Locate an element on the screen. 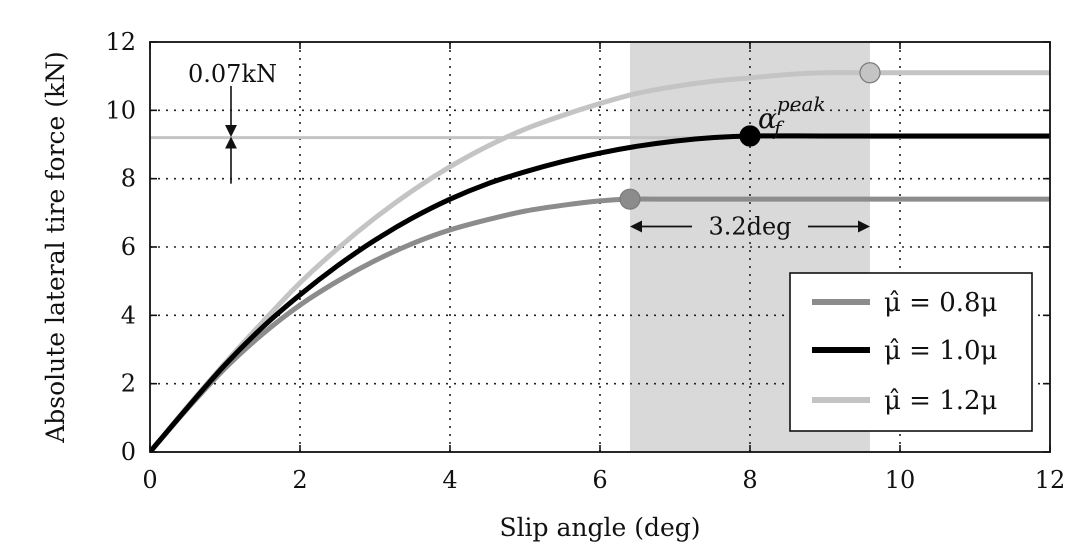 Image resolution: width=1080 pixels, height=558 pixels. force-gap-annotation: 0.07kN is located at coordinates (232, 122).